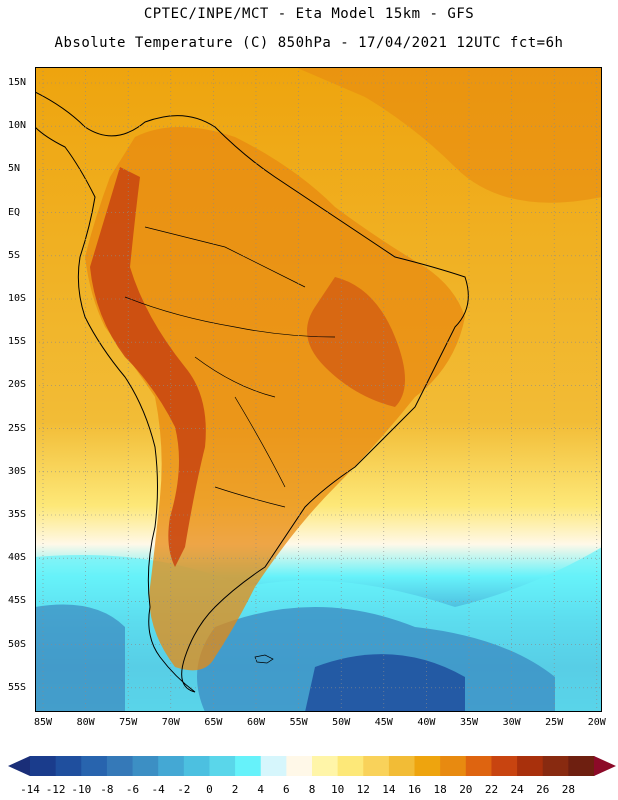 This screenshot has height=800, width=618. I want to click on lon-label: 75W, so click(128, 722).